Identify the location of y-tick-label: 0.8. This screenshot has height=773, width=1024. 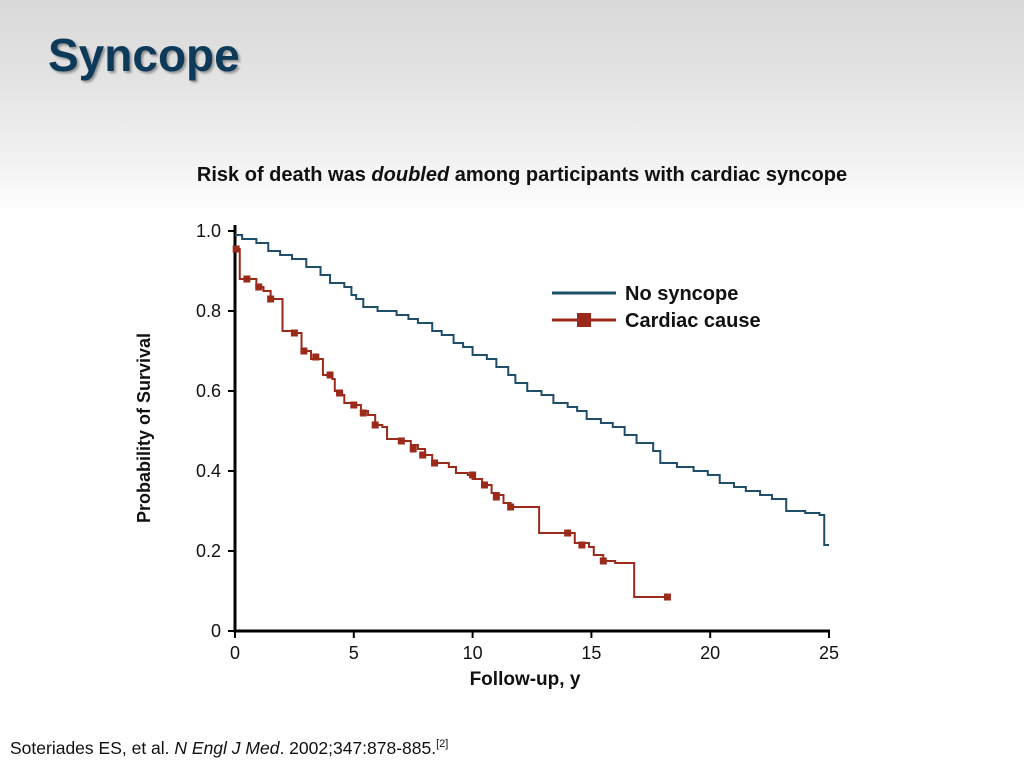
(208, 311).